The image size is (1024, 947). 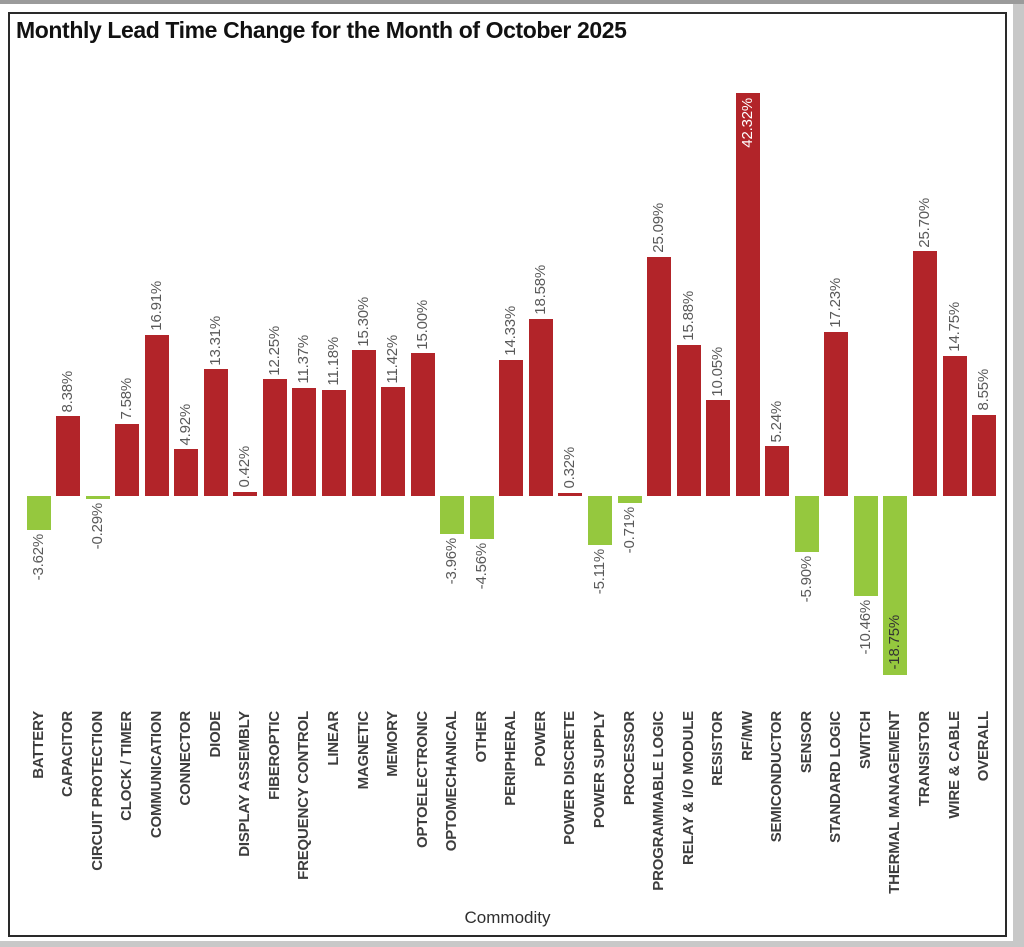 I want to click on category-label-relay-i-o-module: RELAY & I/O MODULE, so click(x=688, y=788).